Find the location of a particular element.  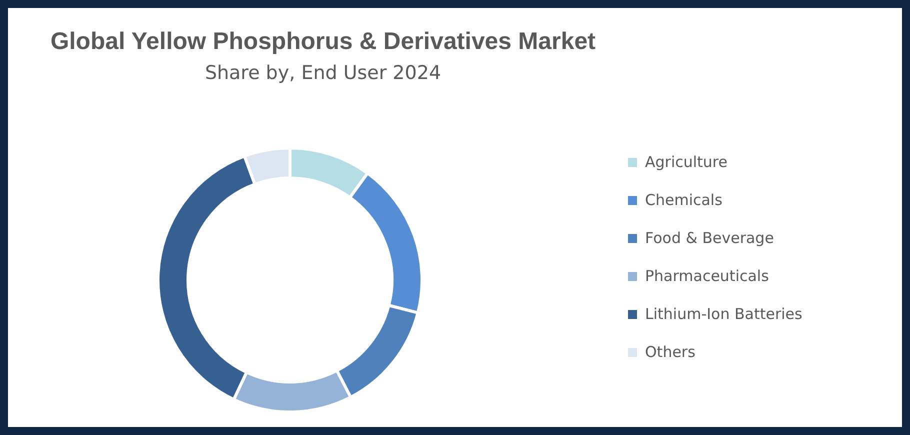

chart-title: Global Yellow Phosphorus & Derivatives Market is located at coordinates (323, 42).